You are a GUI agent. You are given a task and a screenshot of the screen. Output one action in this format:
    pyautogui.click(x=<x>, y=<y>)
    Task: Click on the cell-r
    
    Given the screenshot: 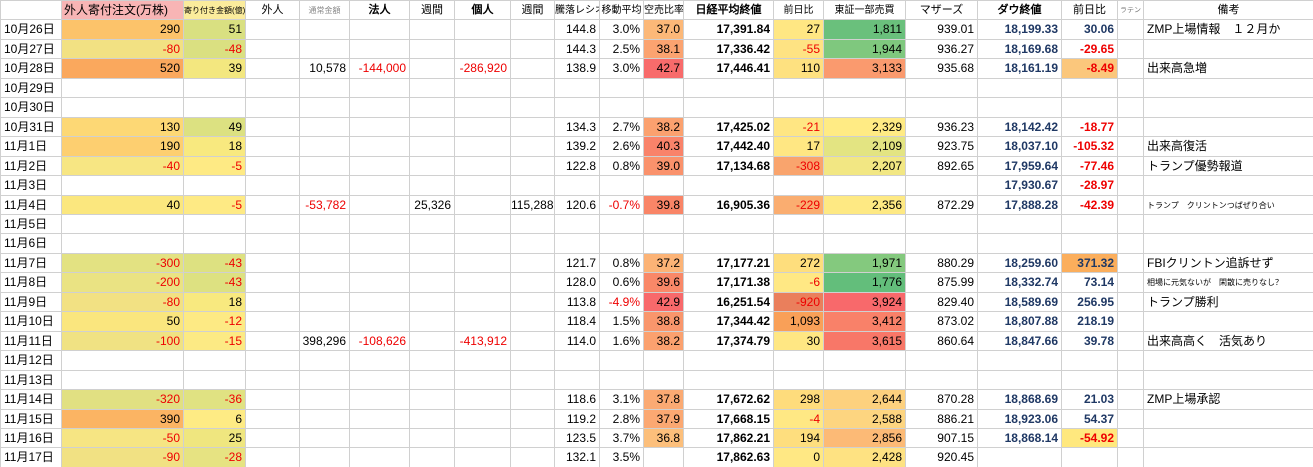 What is the action you would take?
    pyautogui.click(x=1090, y=361)
    